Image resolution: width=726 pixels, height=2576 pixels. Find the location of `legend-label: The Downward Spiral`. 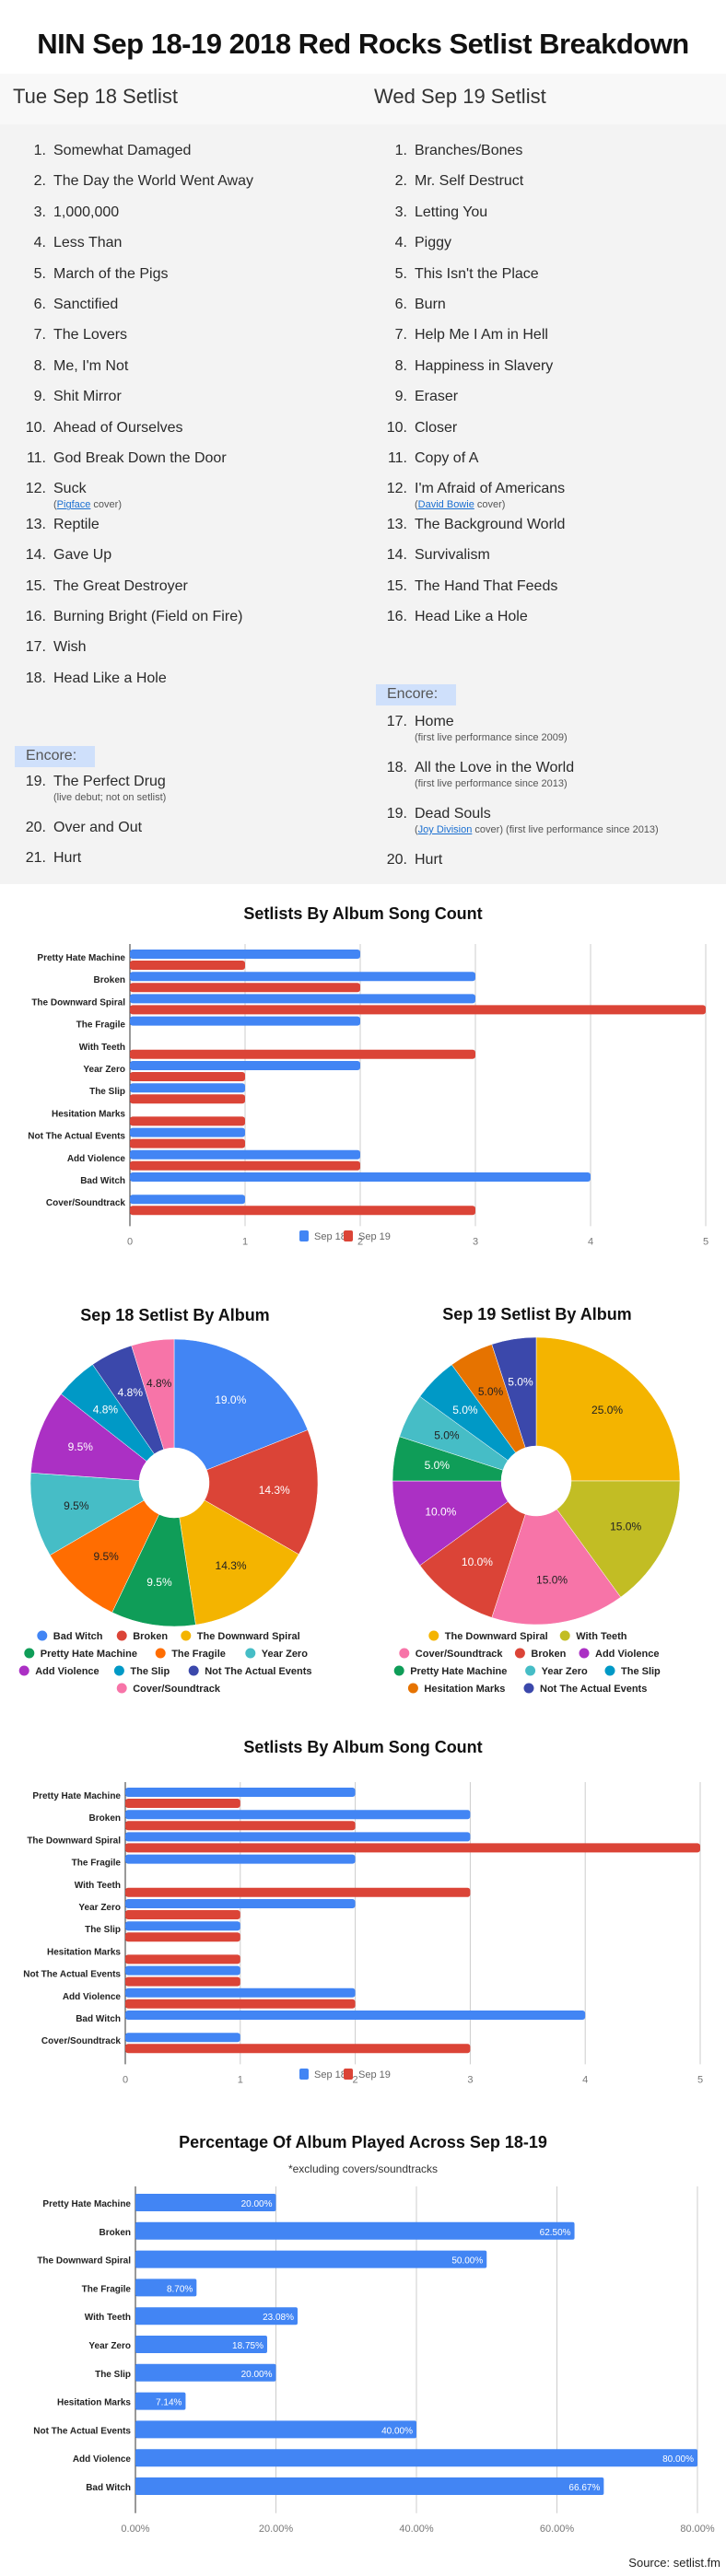

legend-label: The Downward Spiral is located at coordinates (249, 1636).